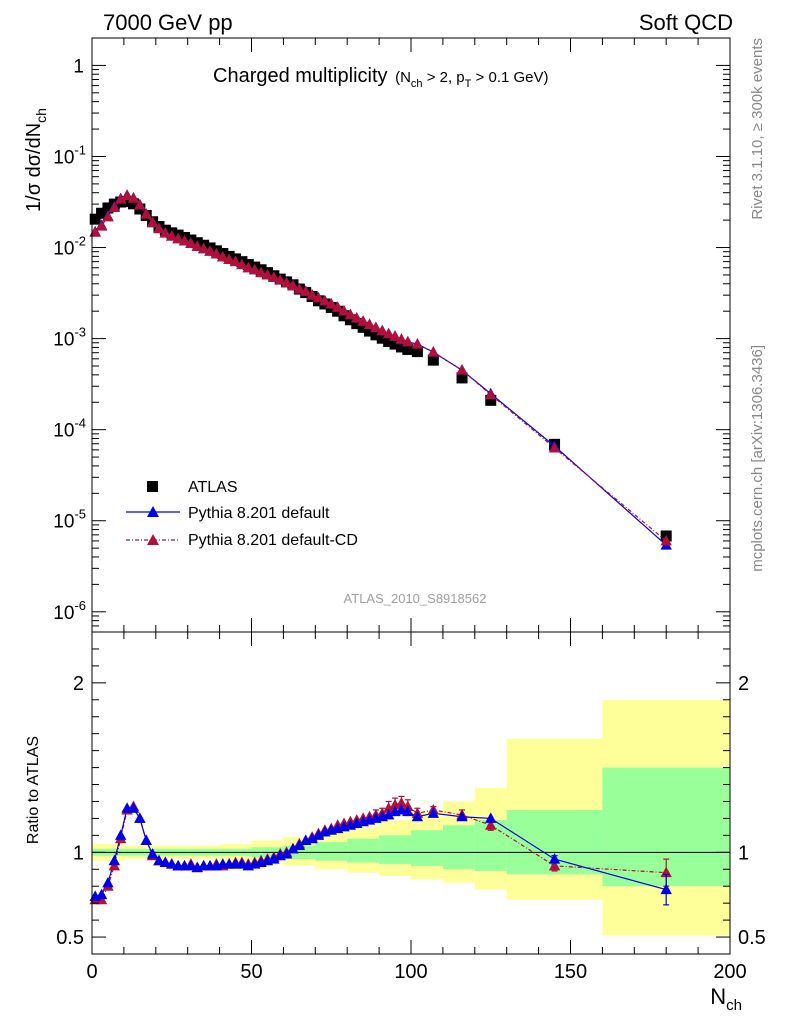 This screenshot has width=786, height=1024. What do you see at coordinates (69, 429) in the screenshot?
I see `main-y-tick-label: 10⁻⁴` at bounding box center [69, 429].